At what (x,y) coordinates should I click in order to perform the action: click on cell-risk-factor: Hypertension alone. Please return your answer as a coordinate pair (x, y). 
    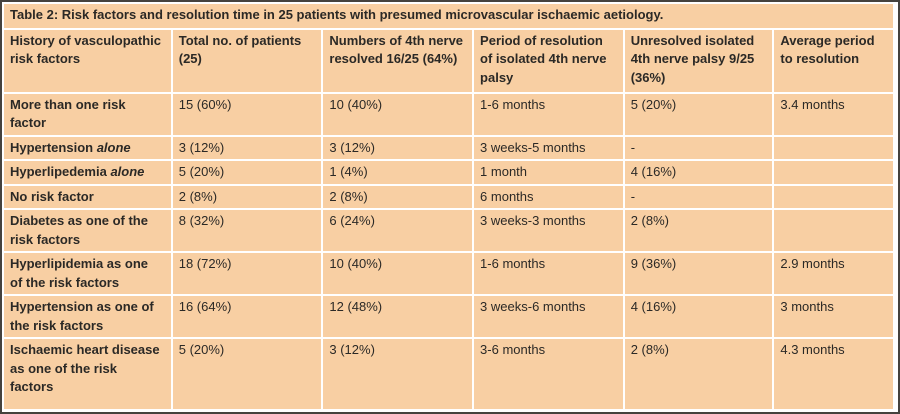
    Looking at the image, I should click on (87, 148).